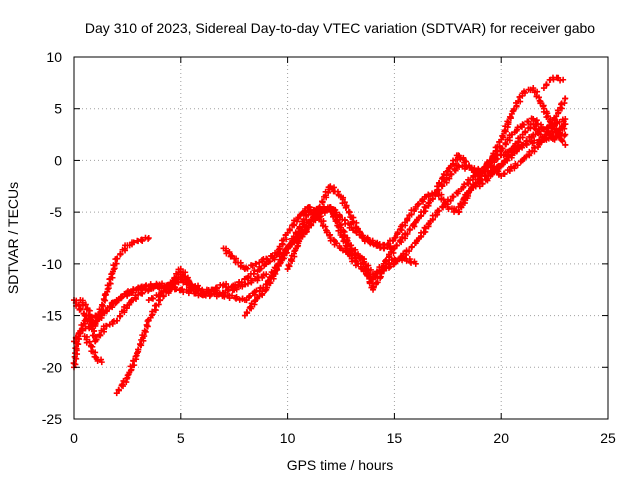 Image resolution: width=640 pixels, height=480 pixels. Describe the element at coordinates (58, 109) in the screenshot. I see `y-tick-label: 5` at that location.